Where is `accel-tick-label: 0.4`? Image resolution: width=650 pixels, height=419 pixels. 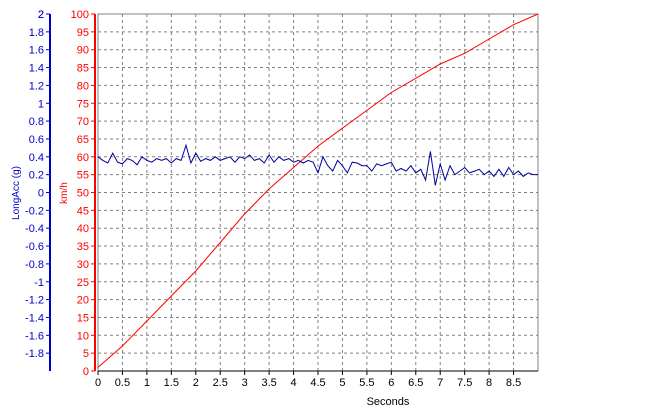 accel-tick-label: 0.4 is located at coordinates (36, 158).